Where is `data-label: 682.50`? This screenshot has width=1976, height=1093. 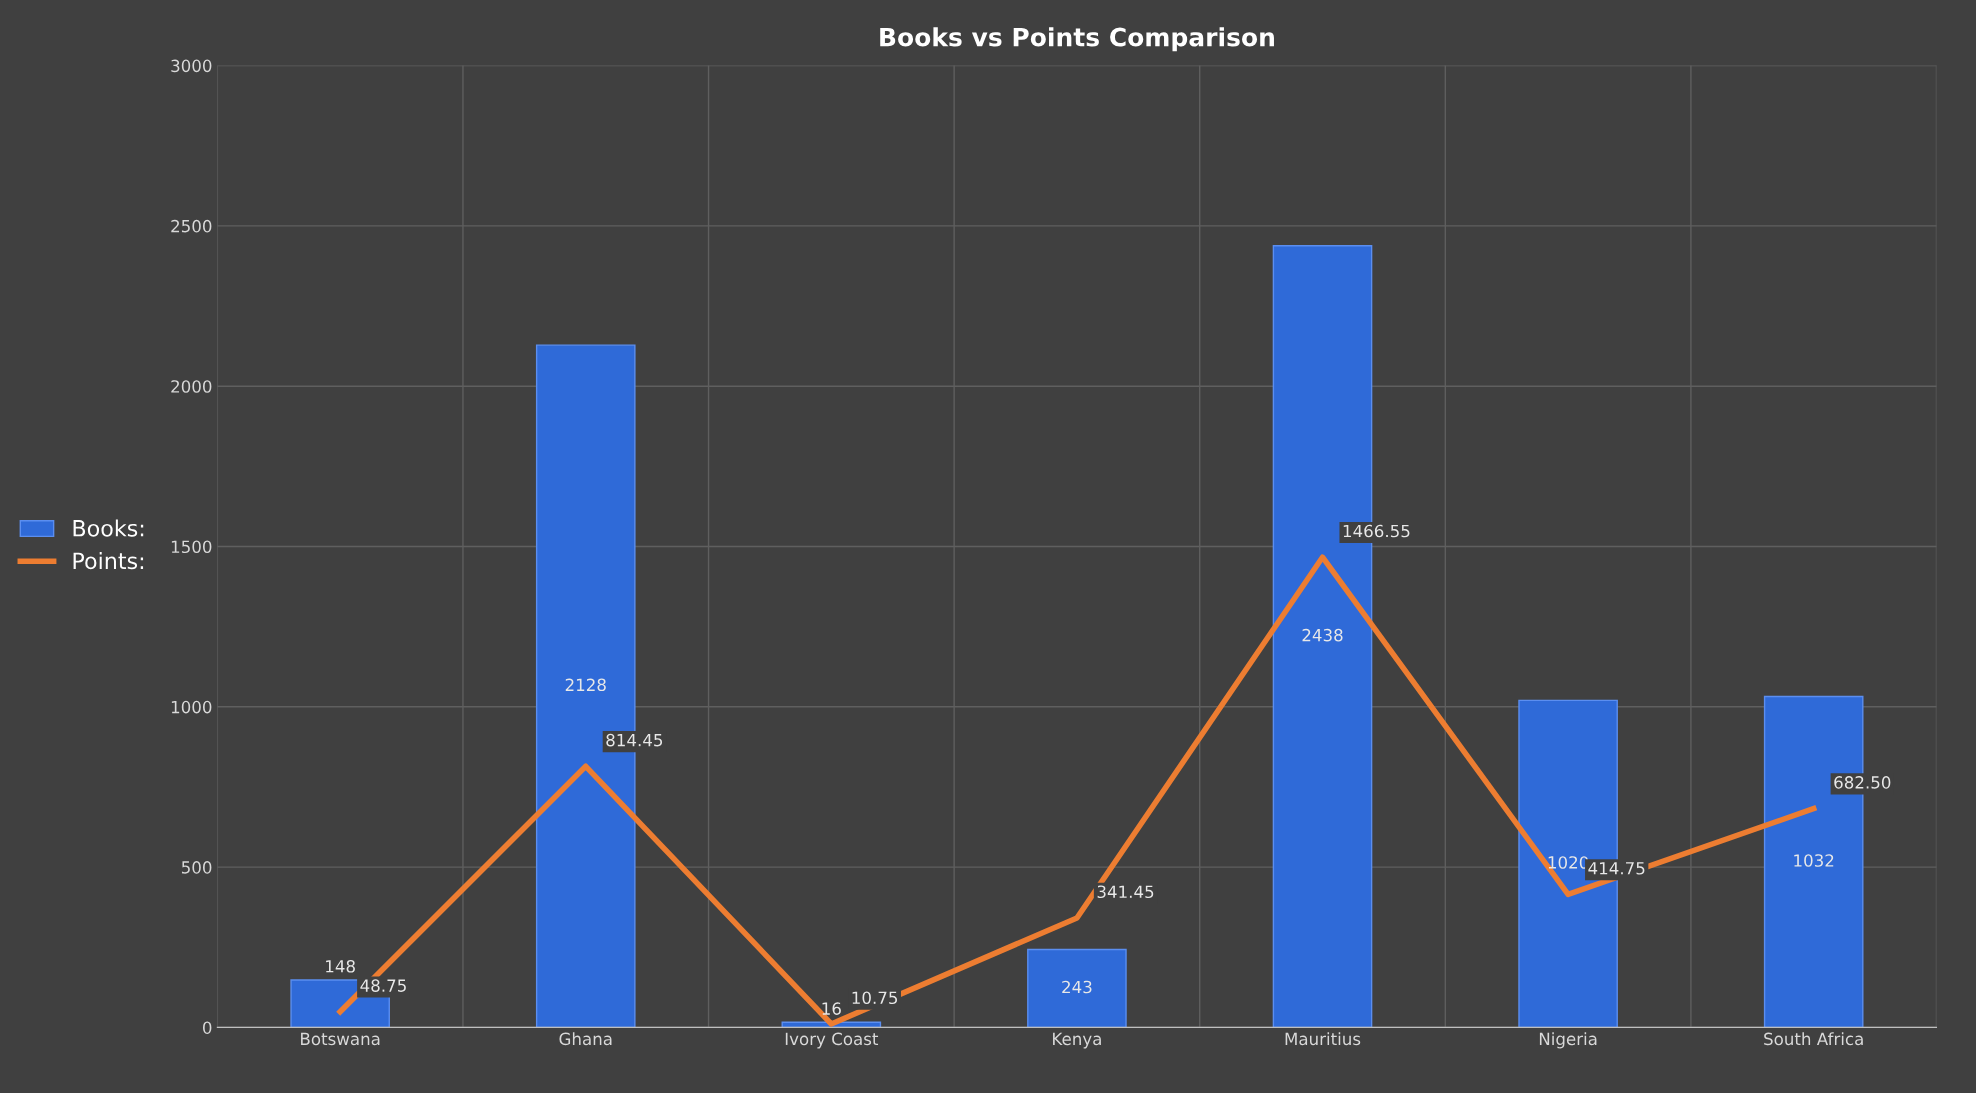 data-label: 682.50 is located at coordinates (1862, 782).